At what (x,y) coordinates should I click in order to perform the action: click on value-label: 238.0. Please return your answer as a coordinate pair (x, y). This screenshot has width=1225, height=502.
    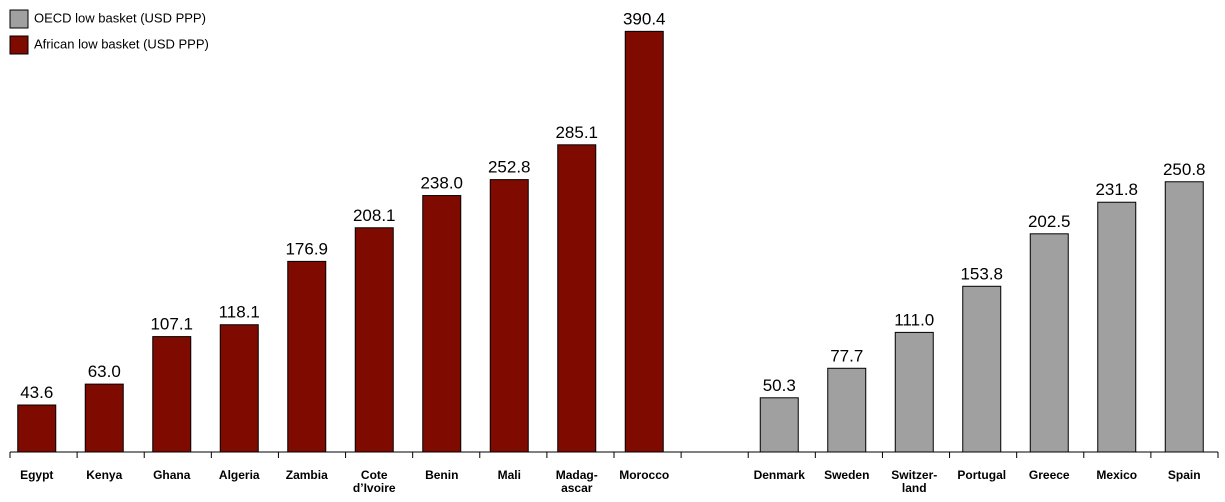
    Looking at the image, I should click on (441, 183).